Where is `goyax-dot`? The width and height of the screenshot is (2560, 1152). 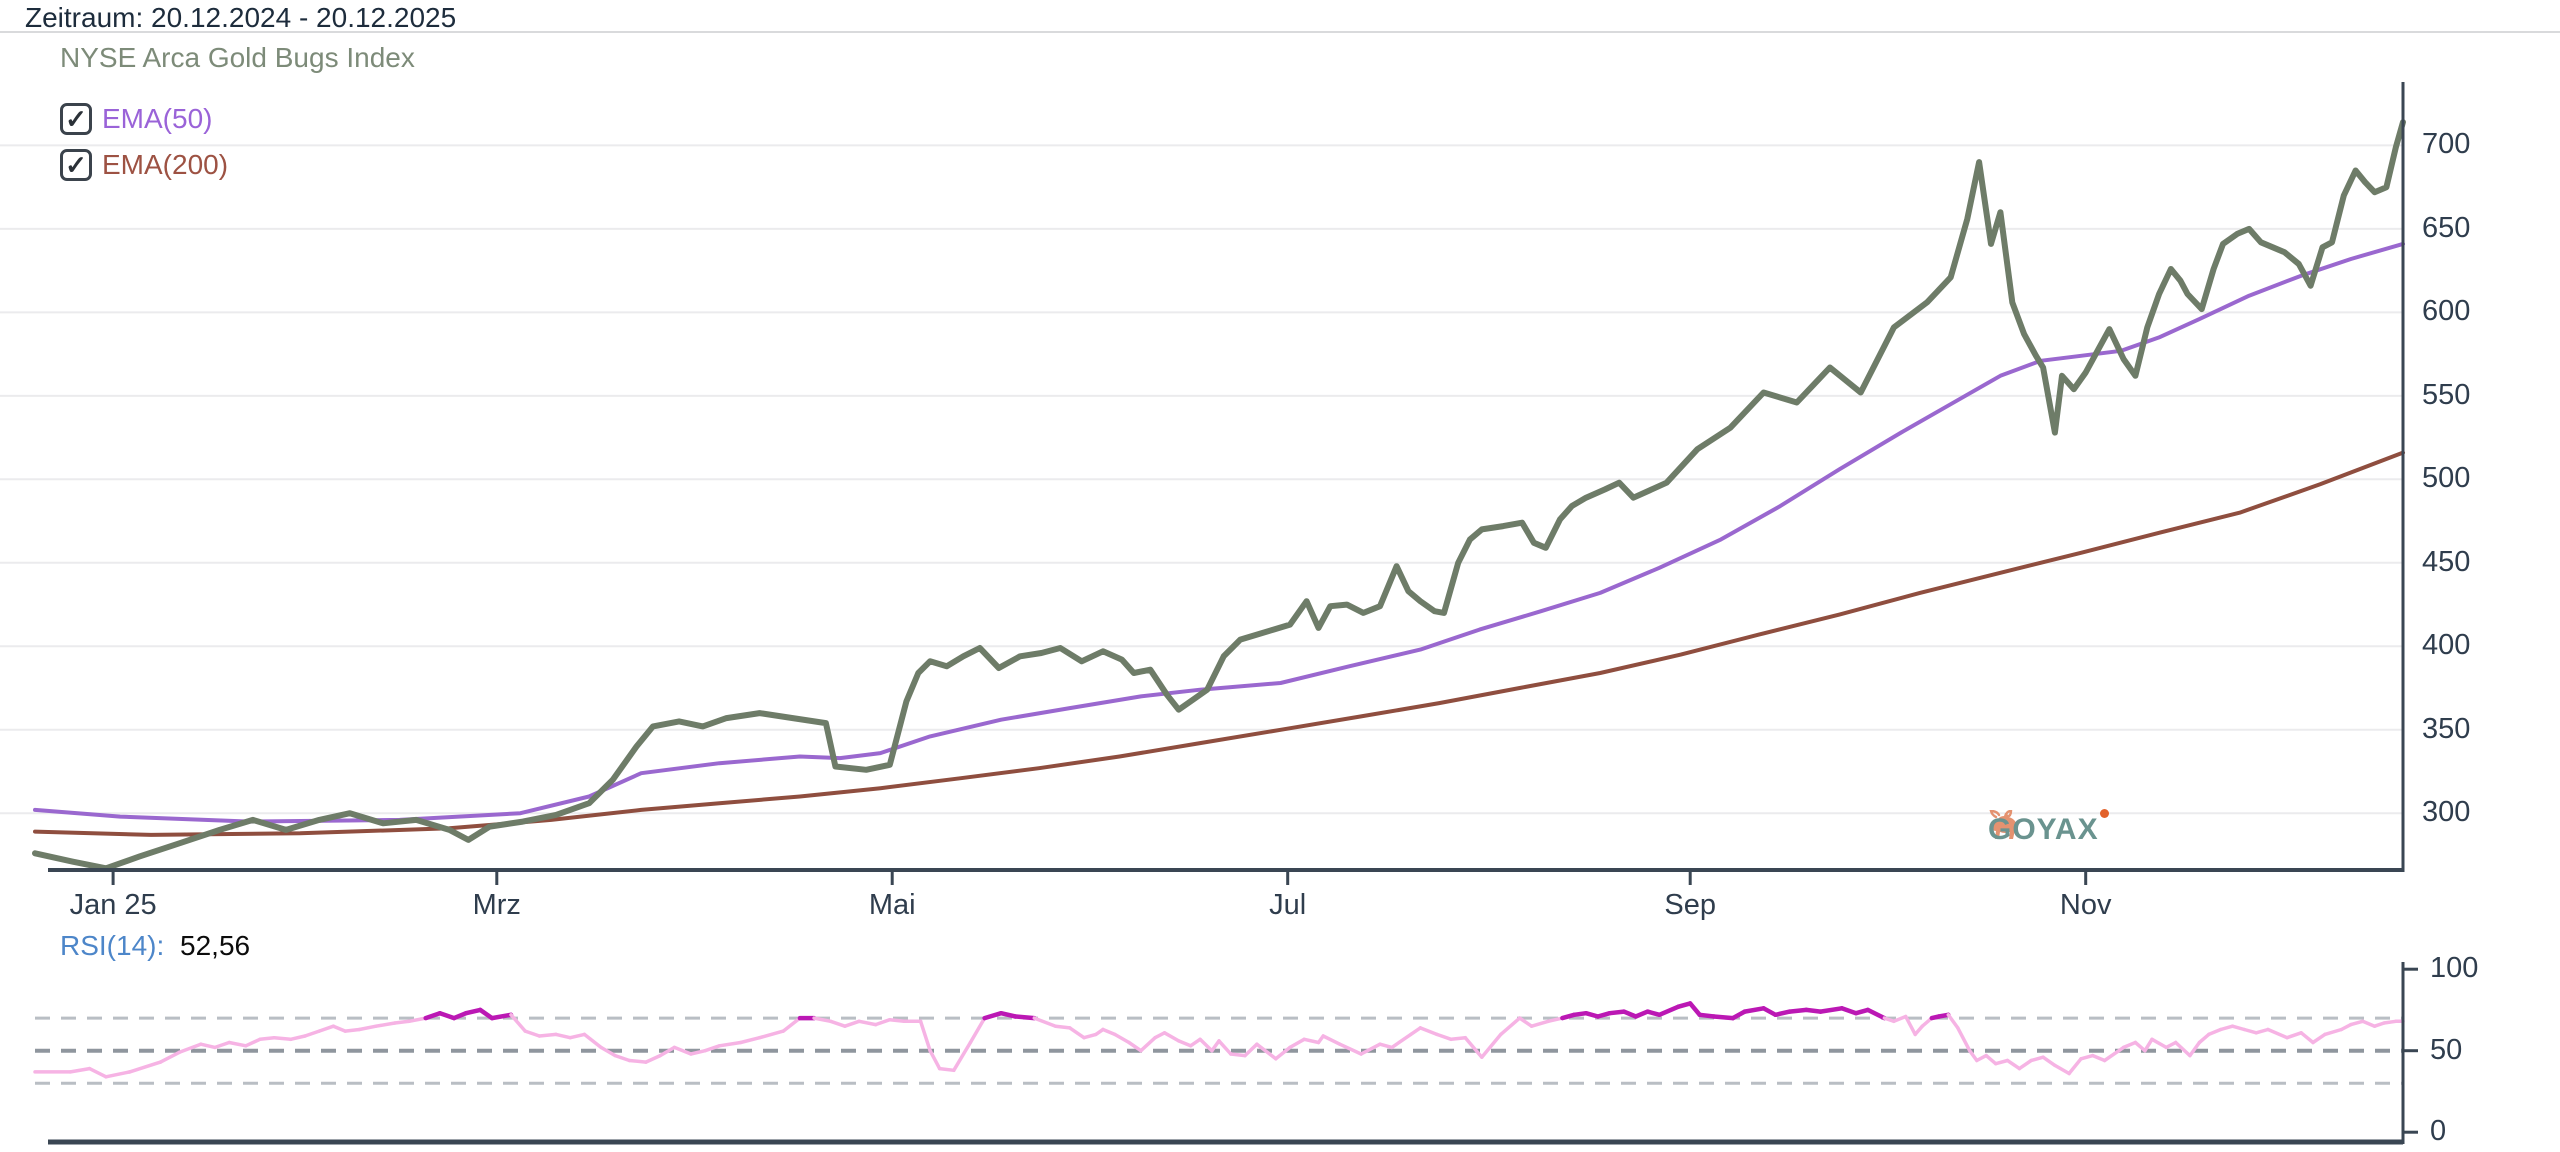
goyax-dot is located at coordinates (2104, 813).